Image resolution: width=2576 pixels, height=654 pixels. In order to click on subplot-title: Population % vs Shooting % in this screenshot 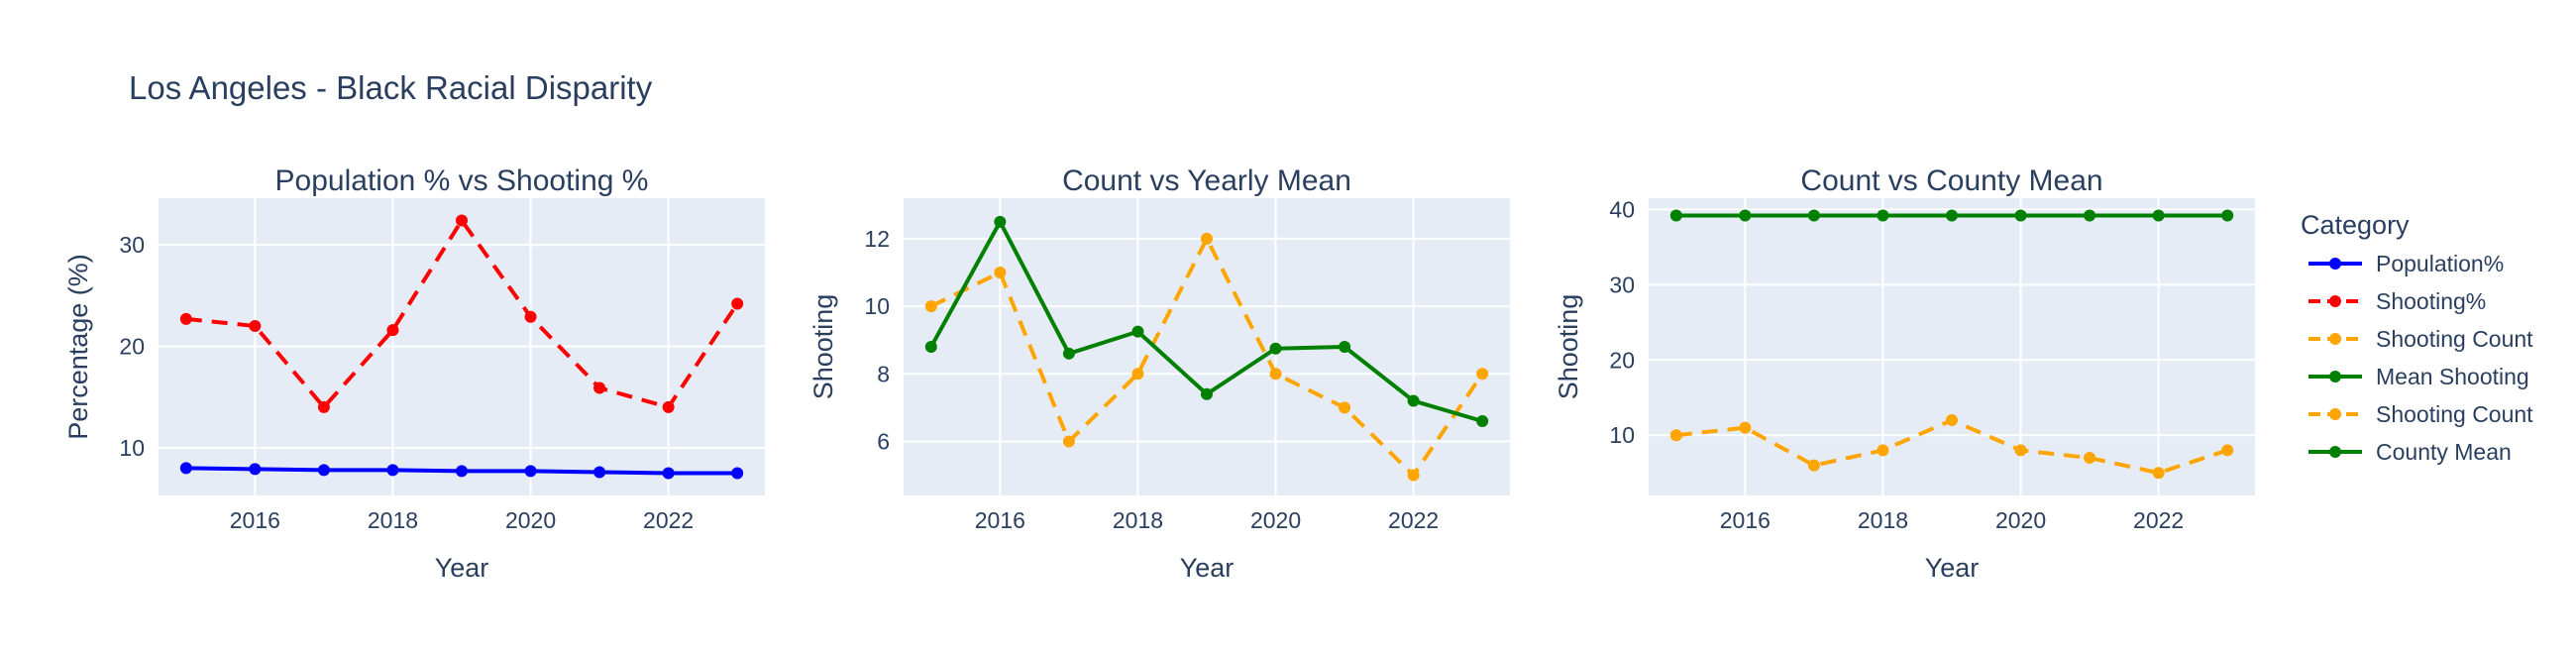, I will do `click(462, 180)`.